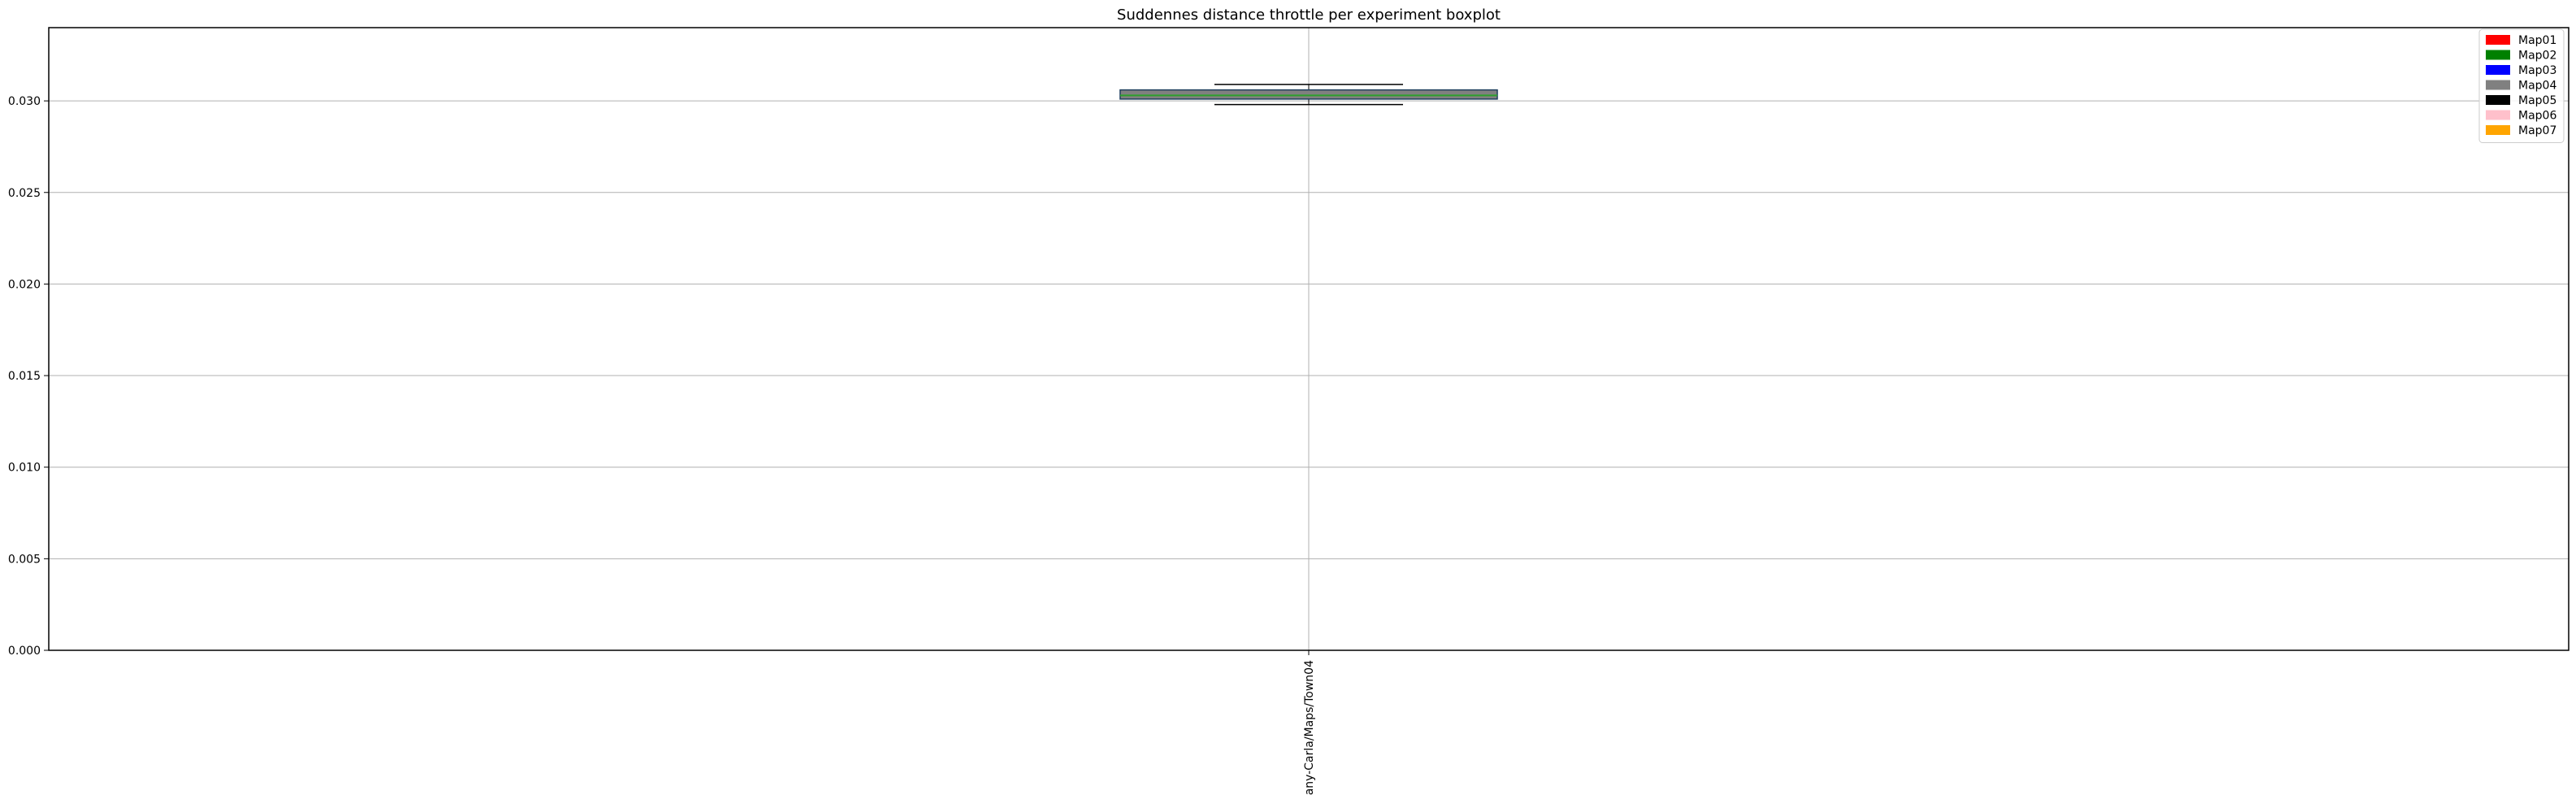 The width and height of the screenshot is (2576, 808). What do you see at coordinates (24, 468) in the screenshot?
I see `y-tick-label: 0.010` at bounding box center [24, 468].